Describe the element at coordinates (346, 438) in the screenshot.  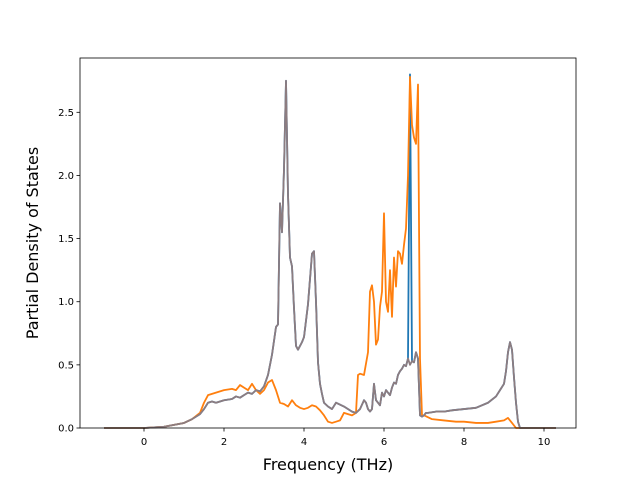
I see `x-axis: 0 2 4 6 8 10` at that location.